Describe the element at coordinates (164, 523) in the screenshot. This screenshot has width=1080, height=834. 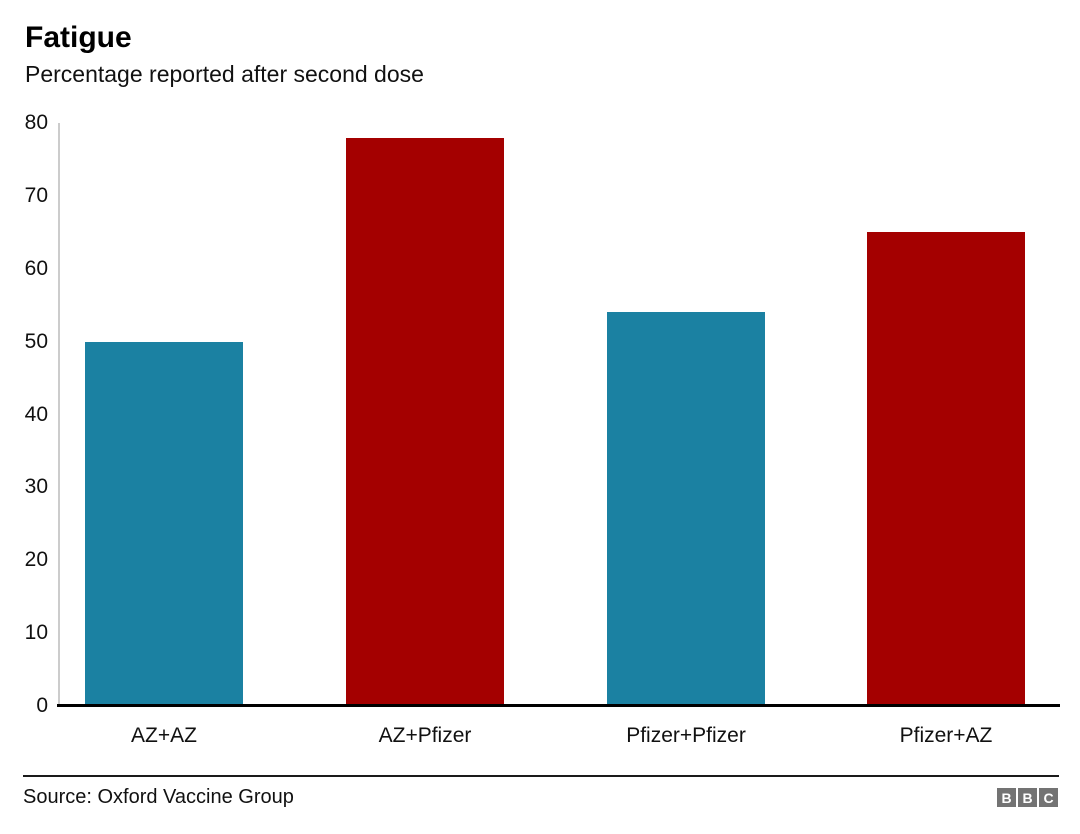
I see `bar-AZ+AZ` at that location.